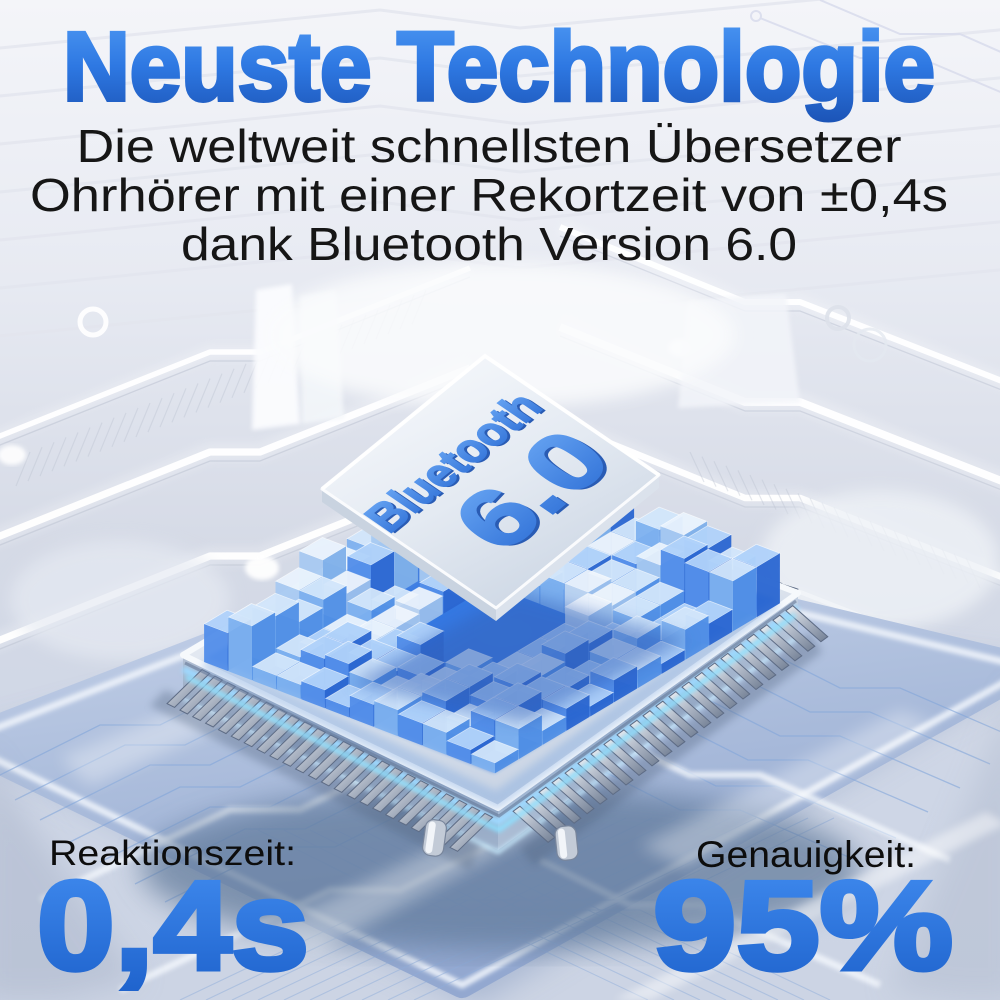 The height and width of the screenshot is (1000, 1000). What do you see at coordinates (489, 244) in the screenshot?
I see `svg-text: dank Bluetooth Version 6.0` at bounding box center [489, 244].